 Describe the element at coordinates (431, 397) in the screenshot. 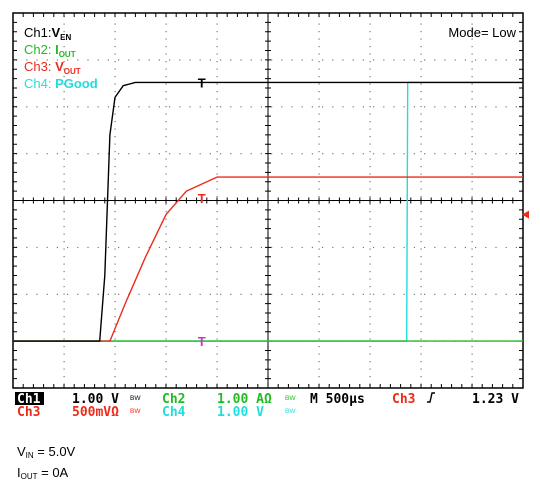

I see `trigger-slope-icon` at that location.